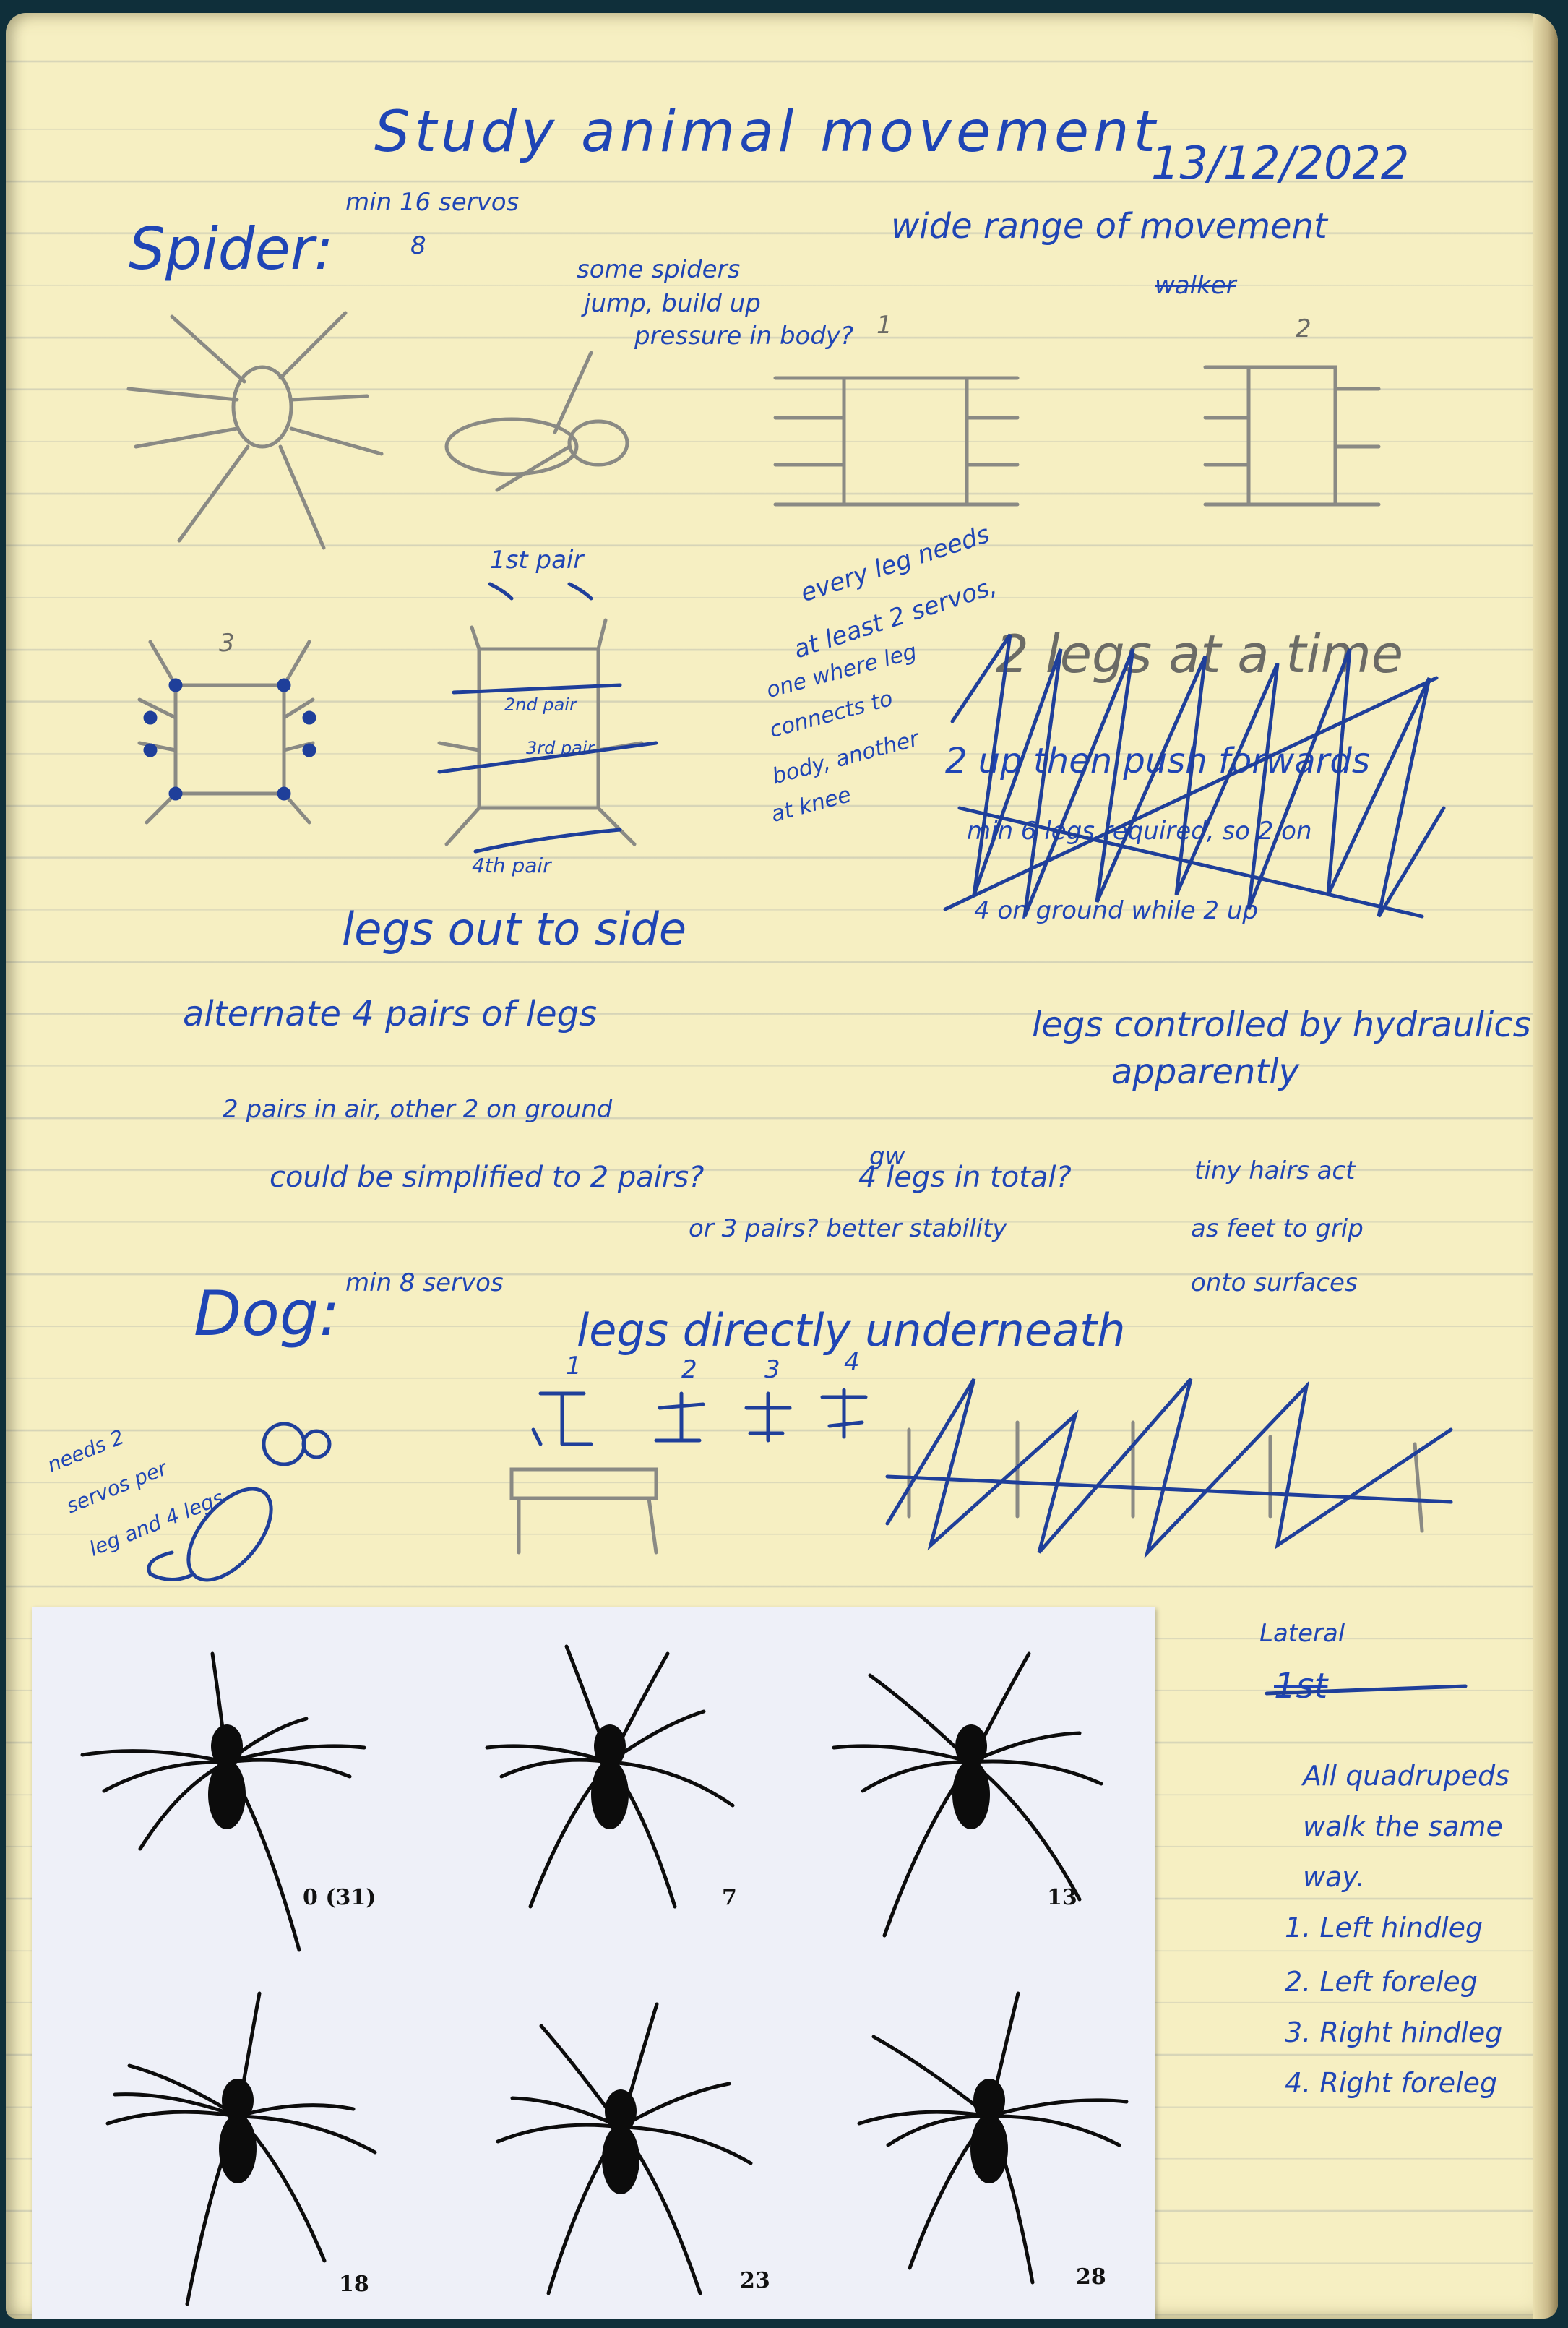 The height and width of the screenshot is (2328, 1568). What do you see at coordinates (1109, 226) in the screenshot?
I see `movement-range-note: wide range of movement` at bounding box center [1109, 226].